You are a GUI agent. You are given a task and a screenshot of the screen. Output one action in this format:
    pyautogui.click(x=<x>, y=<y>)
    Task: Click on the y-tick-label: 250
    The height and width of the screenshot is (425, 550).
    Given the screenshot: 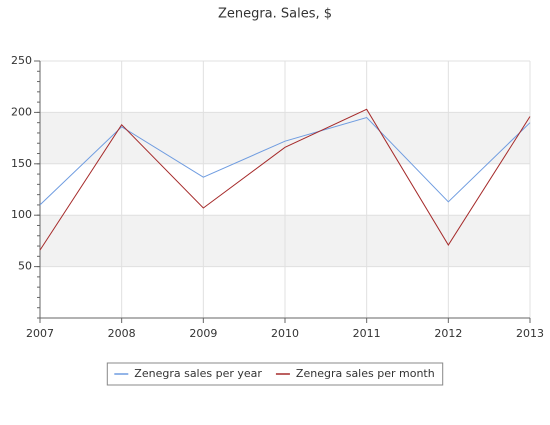 What is the action you would take?
    pyautogui.click(x=21, y=60)
    